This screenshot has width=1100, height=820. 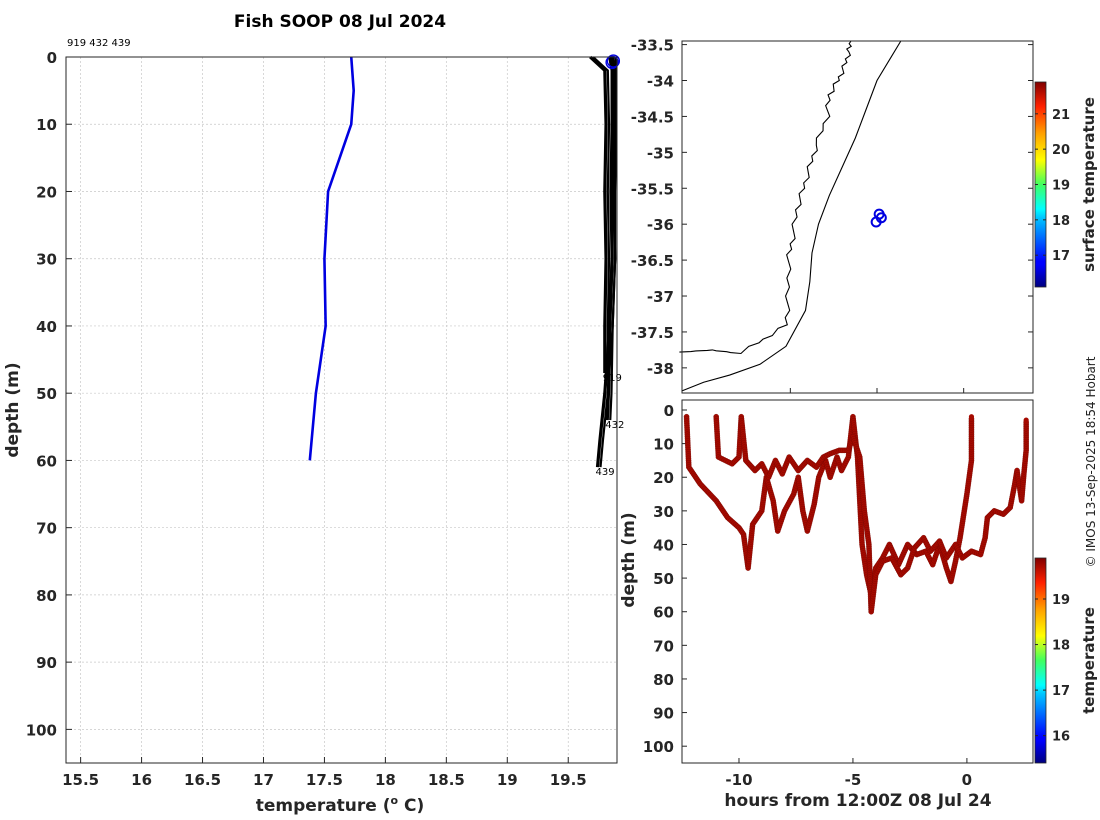 What do you see at coordinates (660, 225) in the screenshot?
I see `map-y-tick-label: -36` at bounding box center [660, 225].